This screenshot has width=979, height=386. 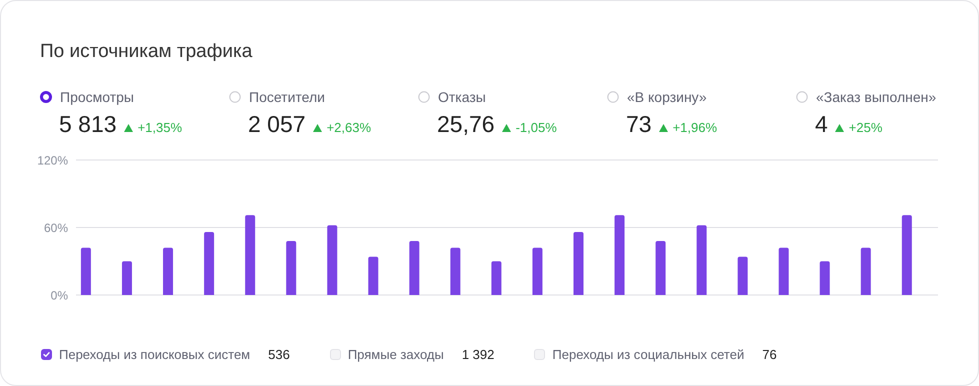 What do you see at coordinates (695, 127) in the screenshot?
I see `text: +1,96%` at bounding box center [695, 127].